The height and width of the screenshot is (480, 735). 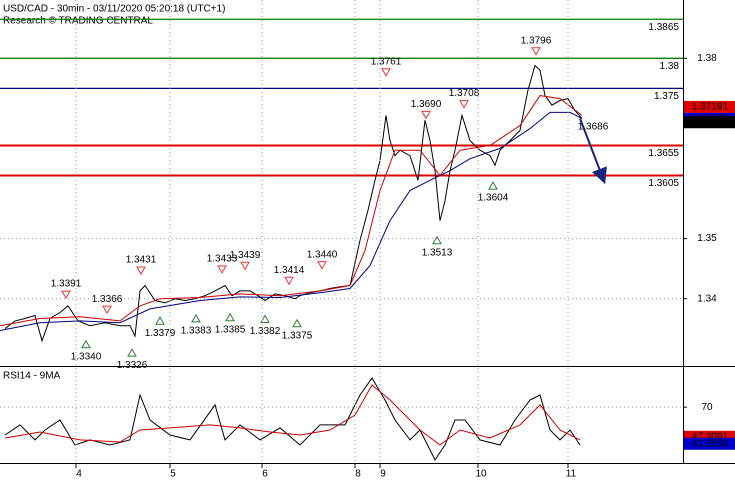 I want to click on chart-subtitle: Research © TRADING CENTRAL, so click(x=78, y=21).